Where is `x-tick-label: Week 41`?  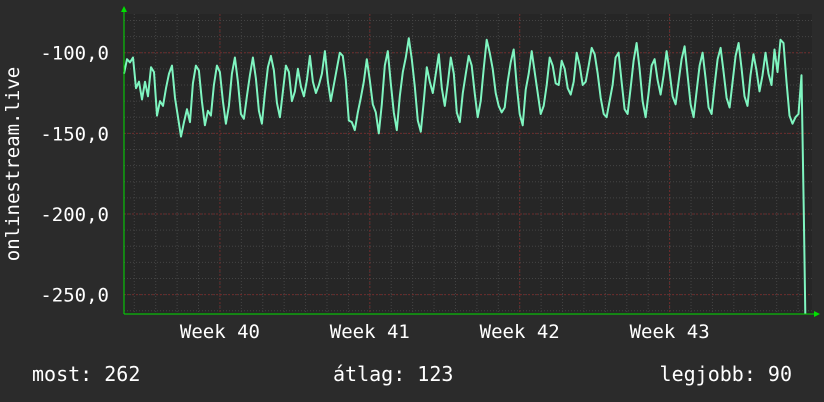
x-tick-label: Week 41 is located at coordinates (370, 332).